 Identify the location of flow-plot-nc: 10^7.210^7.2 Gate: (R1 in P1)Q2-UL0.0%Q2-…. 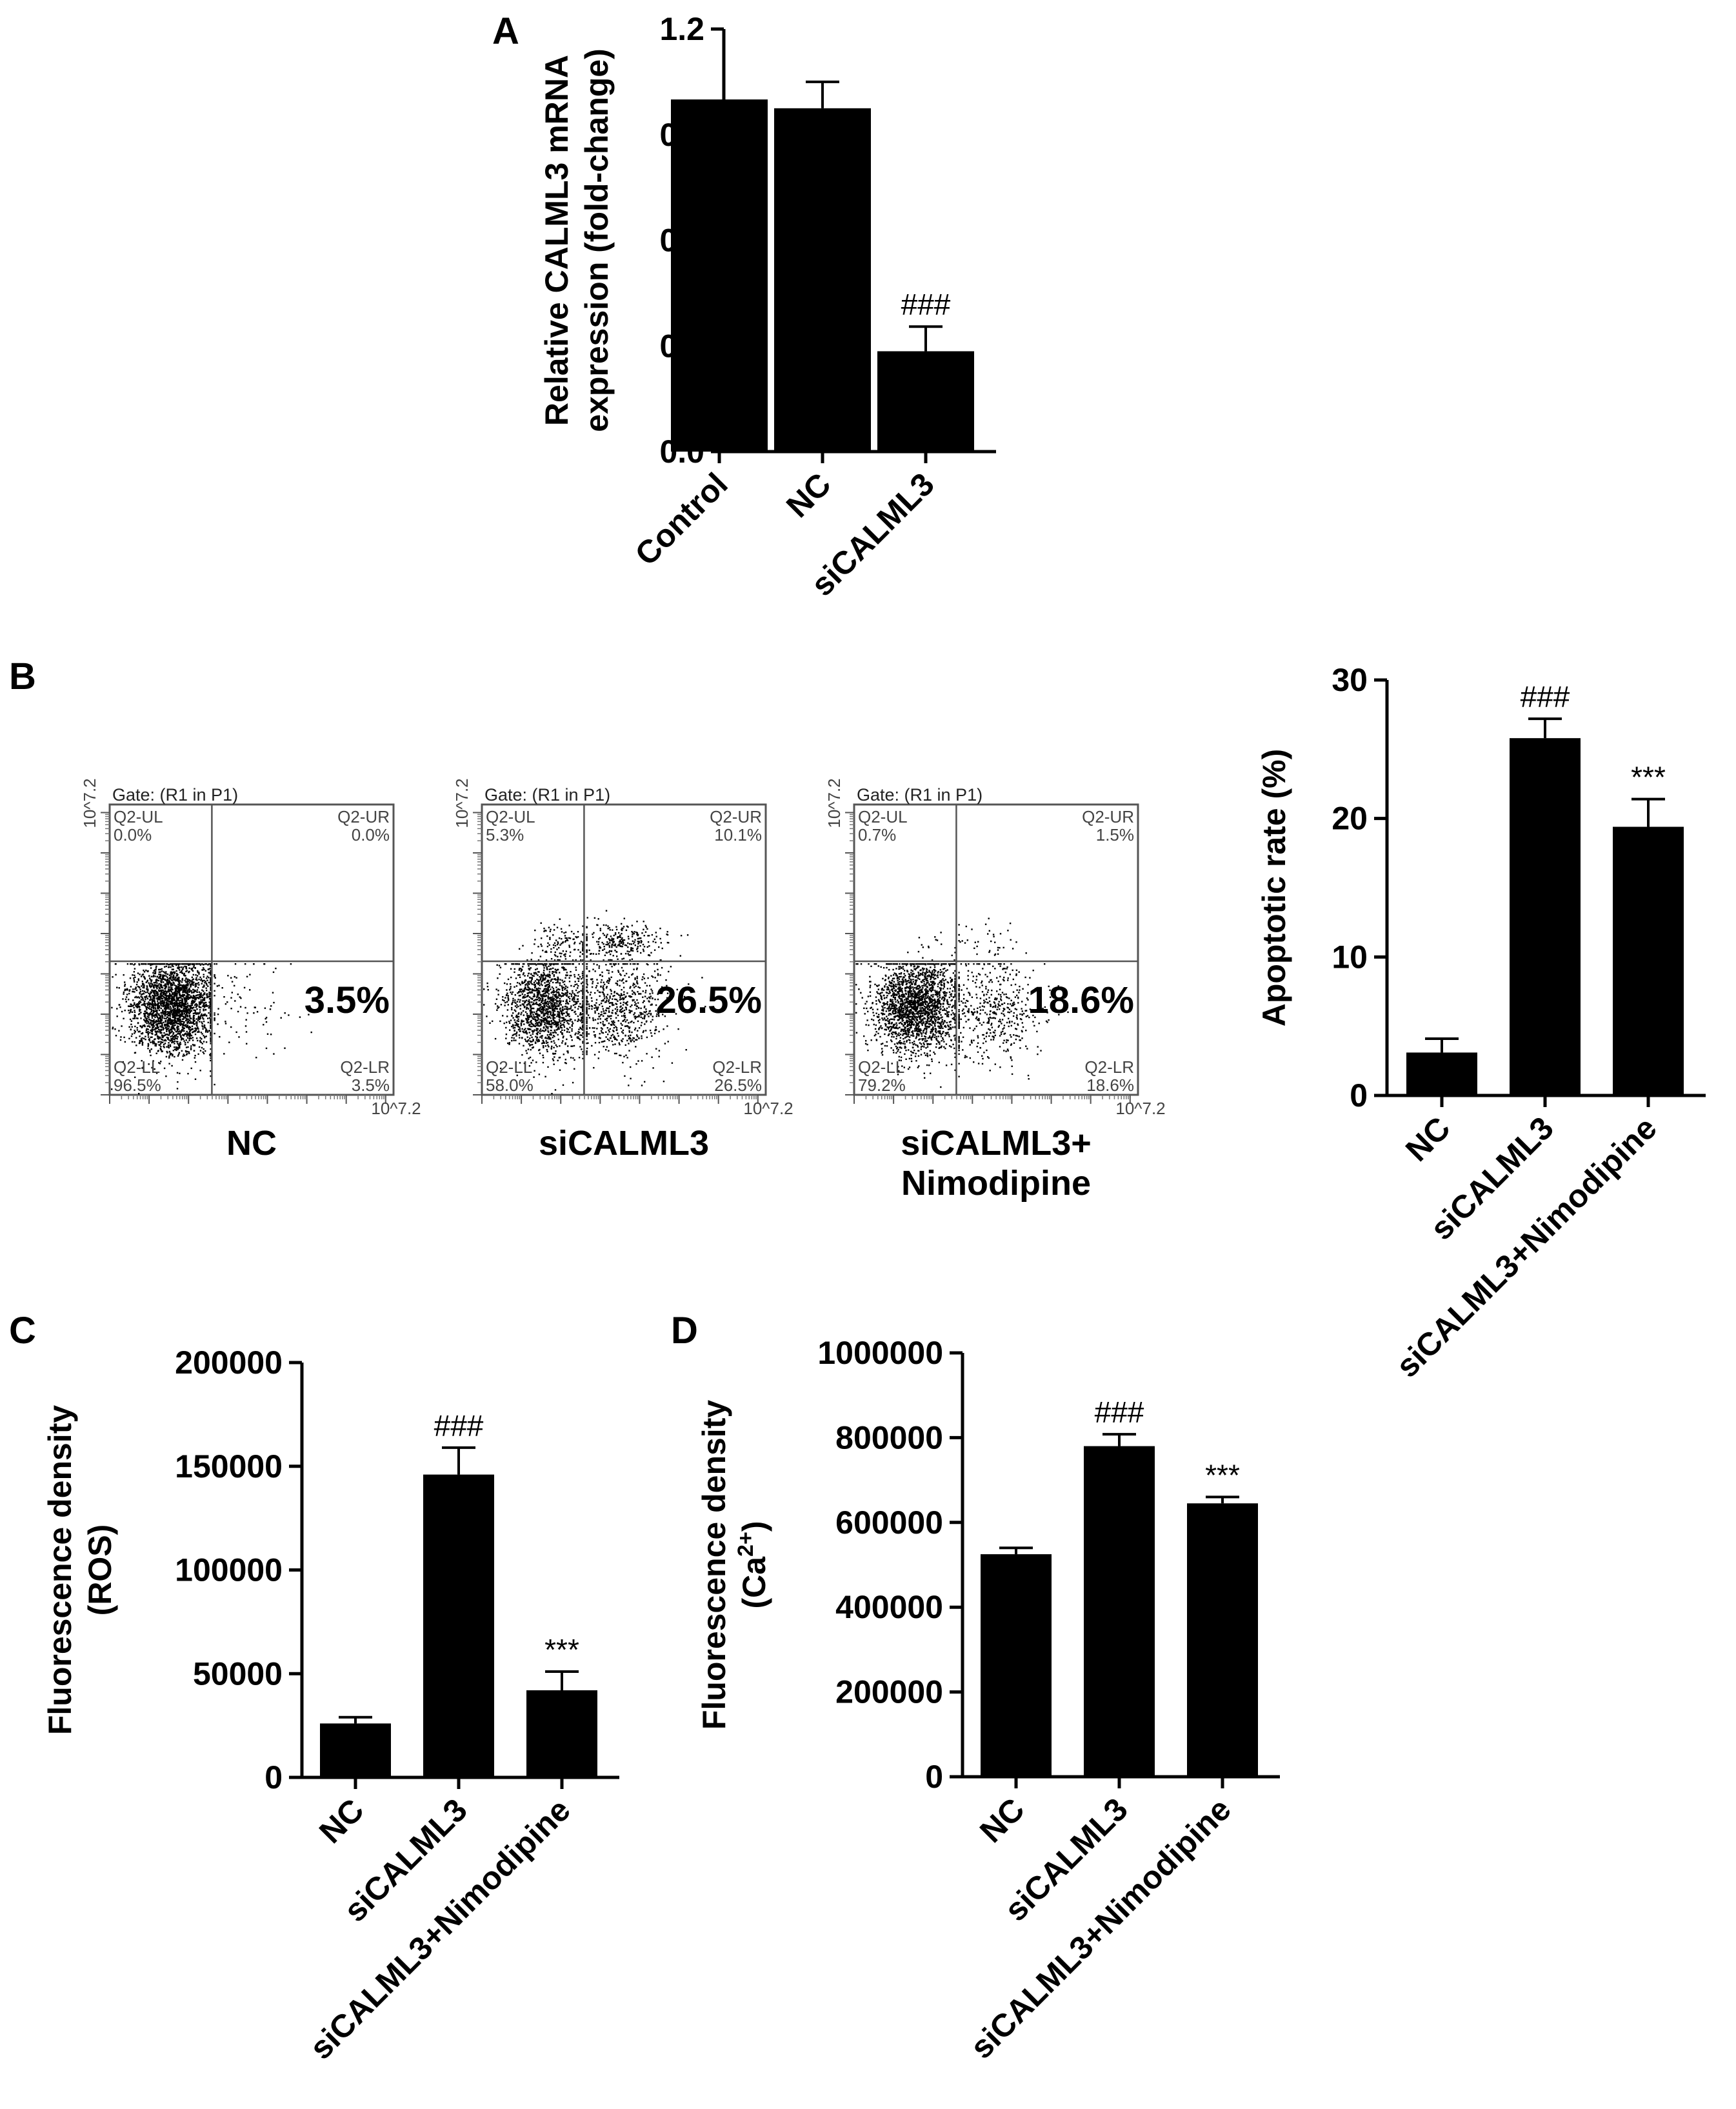
(250, 970).